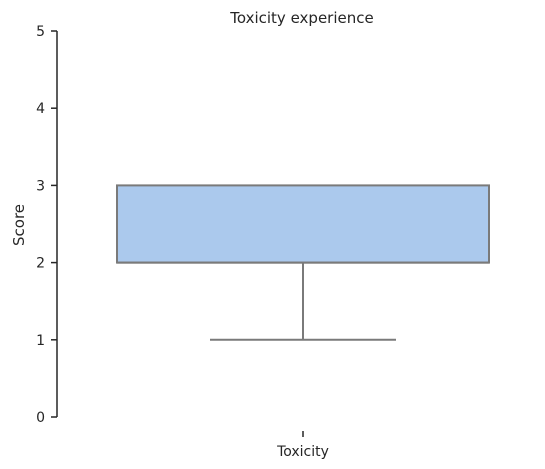 This screenshot has width=545, height=469. I want to click on y-tick-label-5: 5, so click(40, 32).